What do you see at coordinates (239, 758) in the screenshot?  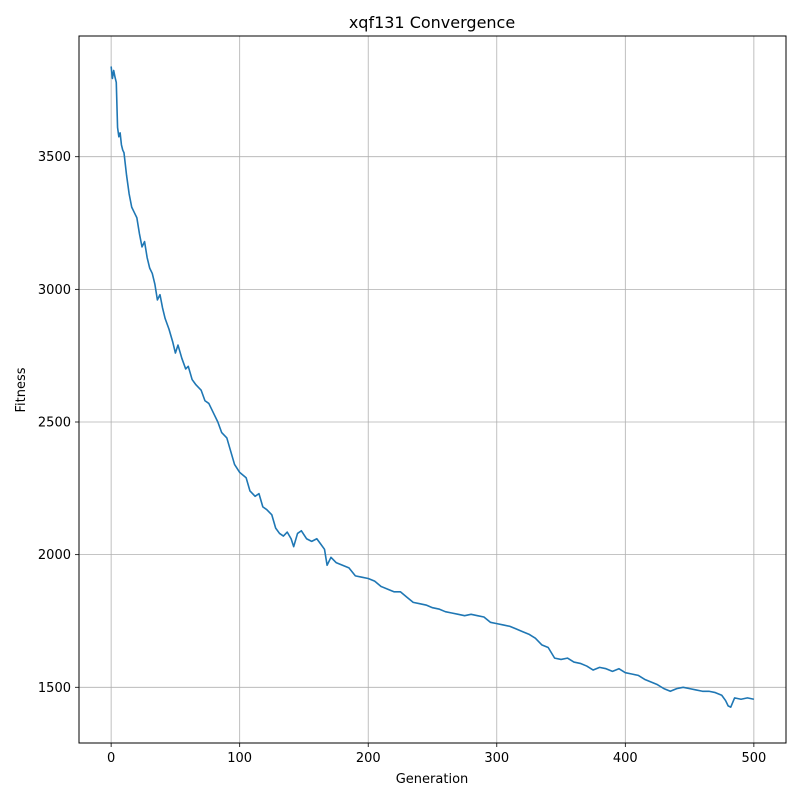 I see `x-tick-label: 100` at bounding box center [239, 758].